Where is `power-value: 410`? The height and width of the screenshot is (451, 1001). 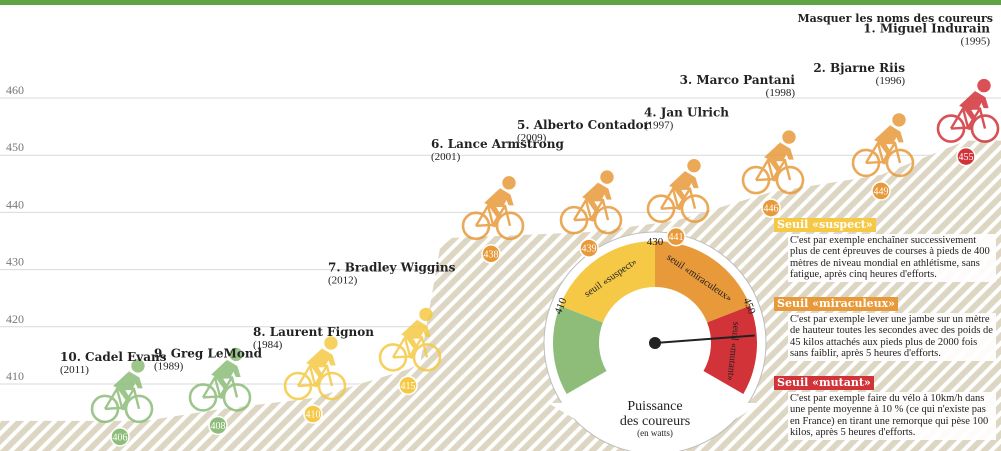
power-value: 410 is located at coordinates (313, 415).